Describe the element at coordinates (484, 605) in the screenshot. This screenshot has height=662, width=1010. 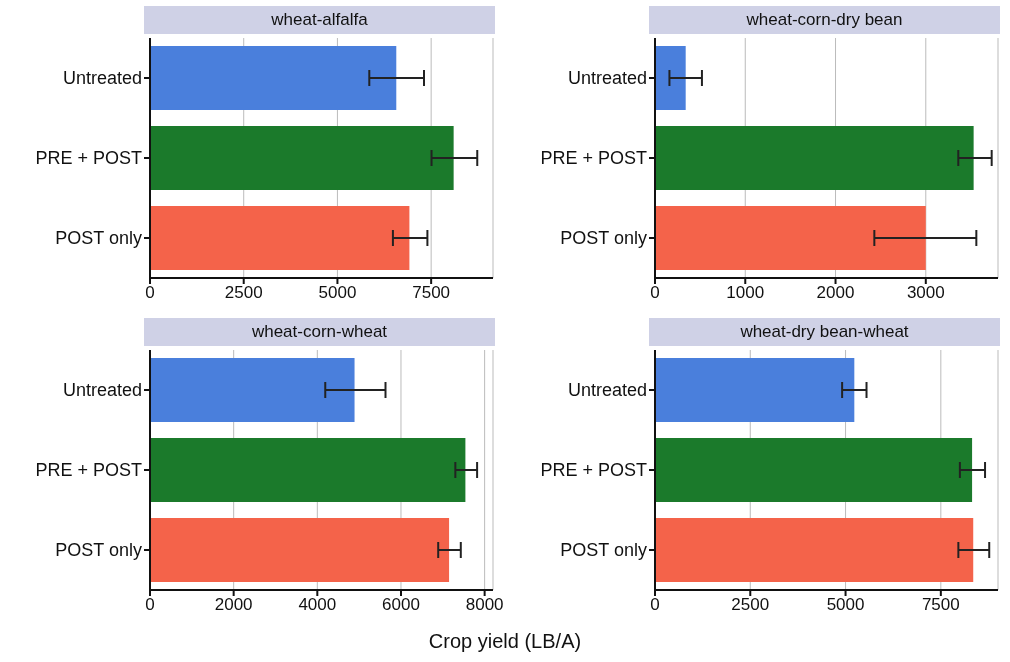
I see `x-tick-label: 8000` at that location.